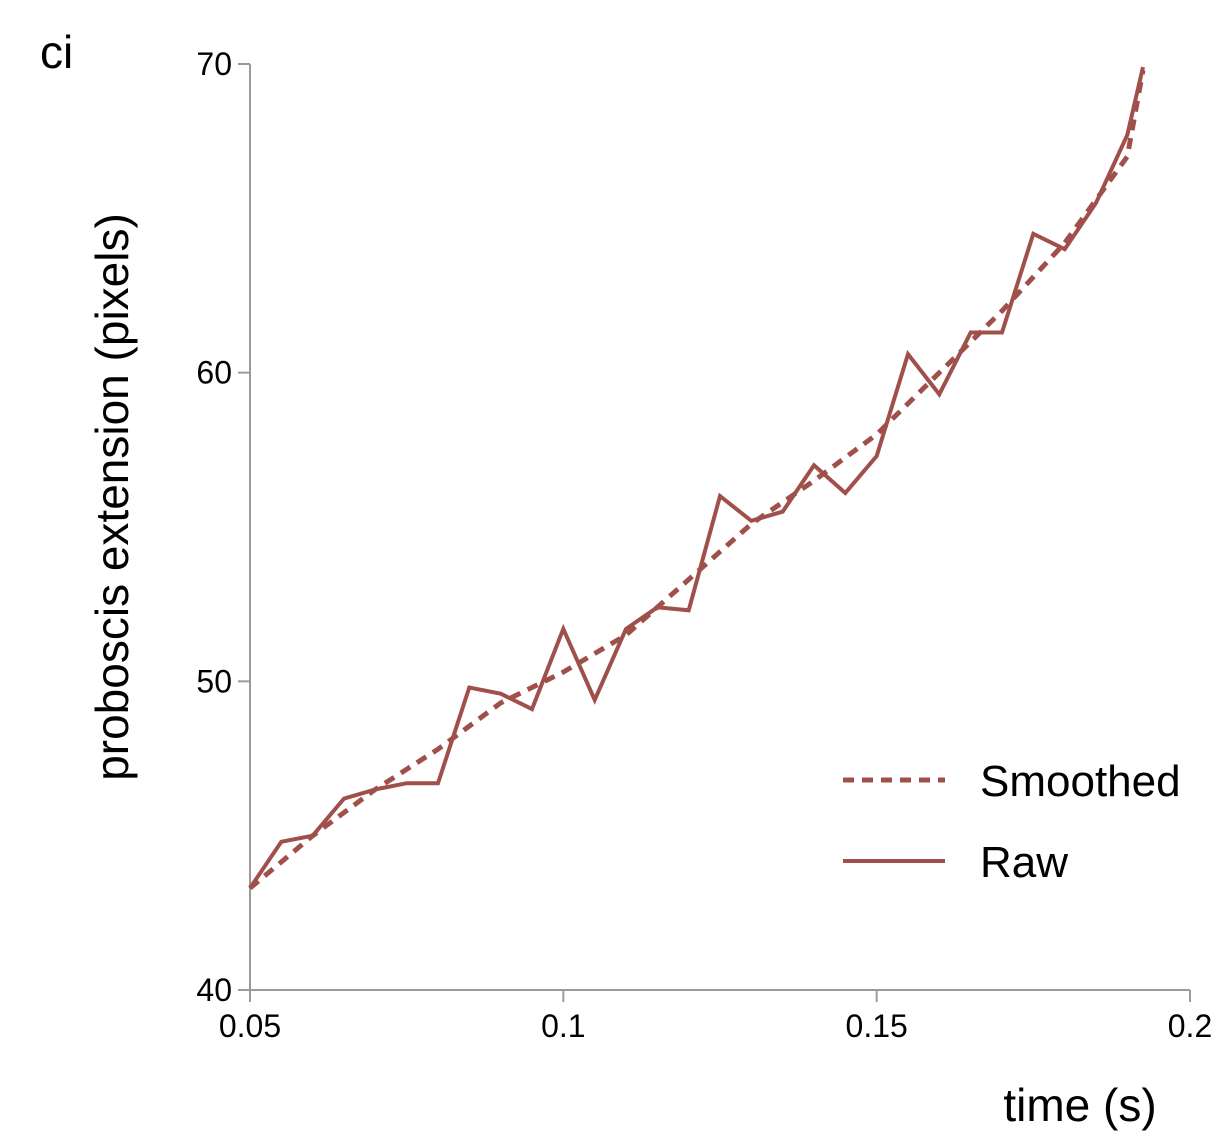 Image resolution: width=1231 pixels, height=1146 pixels. What do you see at coordinates (1079, 1105) in the screenshot?
I see `x-axis-label: time (s)` at bounding box center [1079, 1105].